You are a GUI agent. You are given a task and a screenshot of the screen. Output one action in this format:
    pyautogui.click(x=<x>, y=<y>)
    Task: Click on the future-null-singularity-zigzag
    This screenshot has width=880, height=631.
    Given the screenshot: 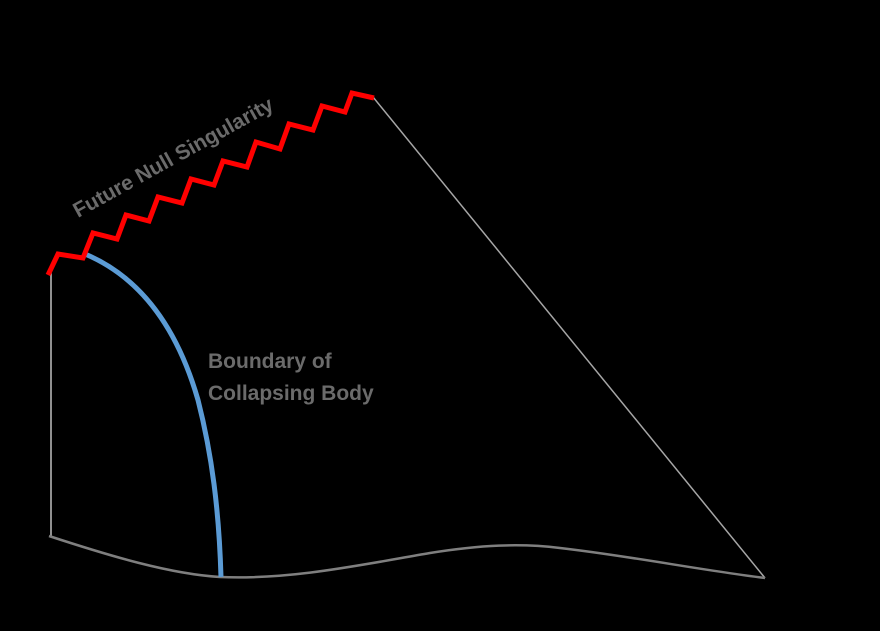 What is the action you would take?
    pyautogui.click(x=210, y=183)
    